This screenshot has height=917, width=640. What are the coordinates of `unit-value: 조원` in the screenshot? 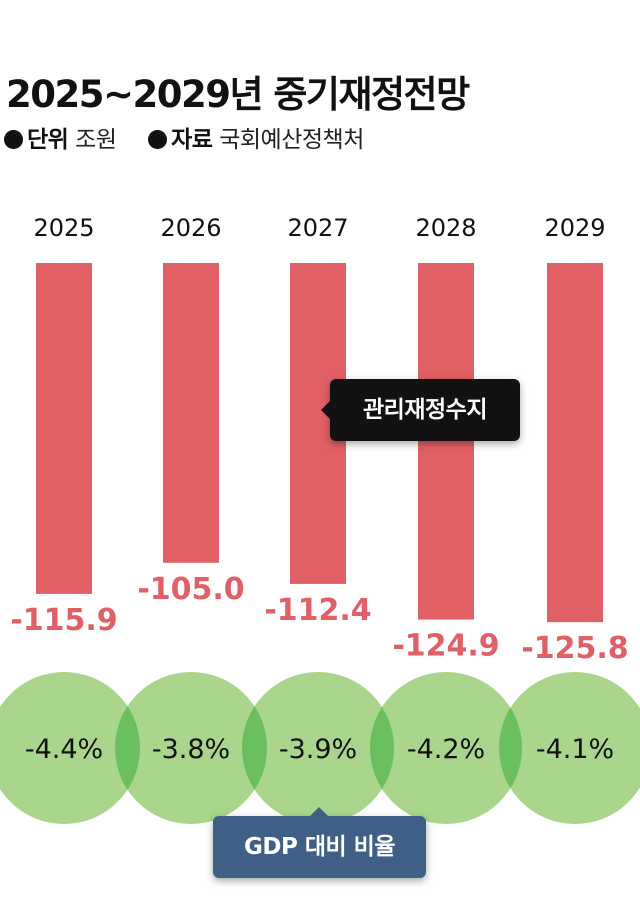 It's located at (96, 140).